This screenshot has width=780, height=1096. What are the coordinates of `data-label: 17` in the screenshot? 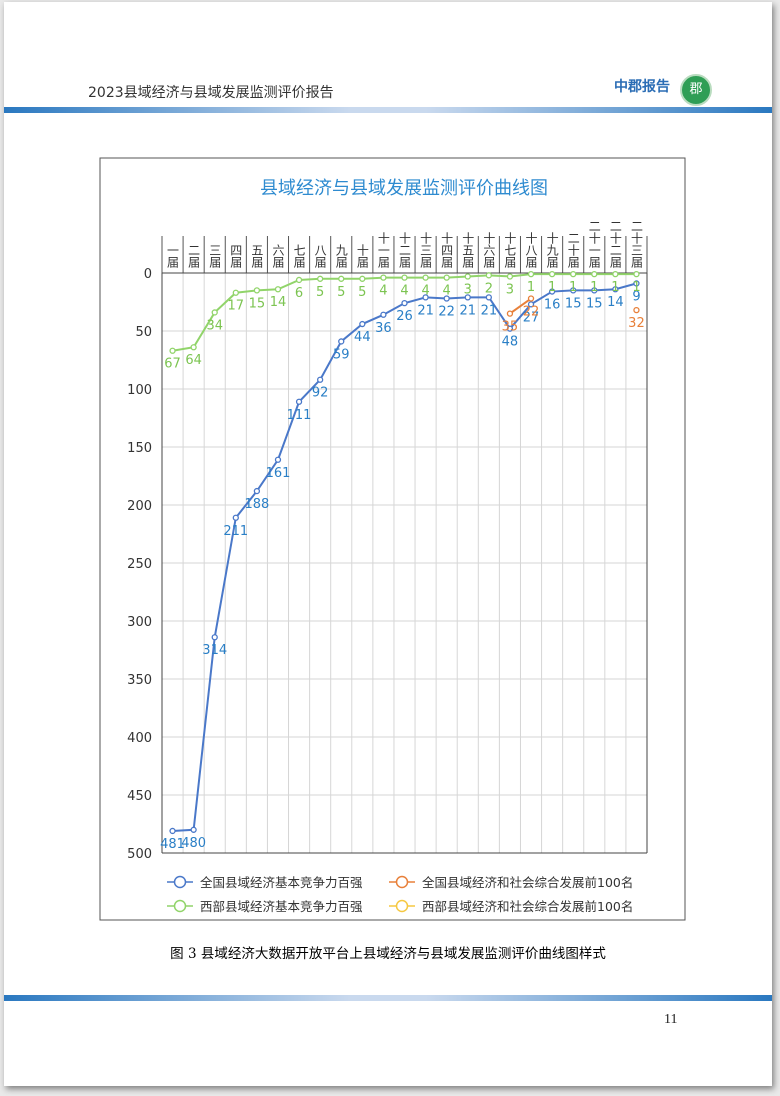 It's located at (236, 306).